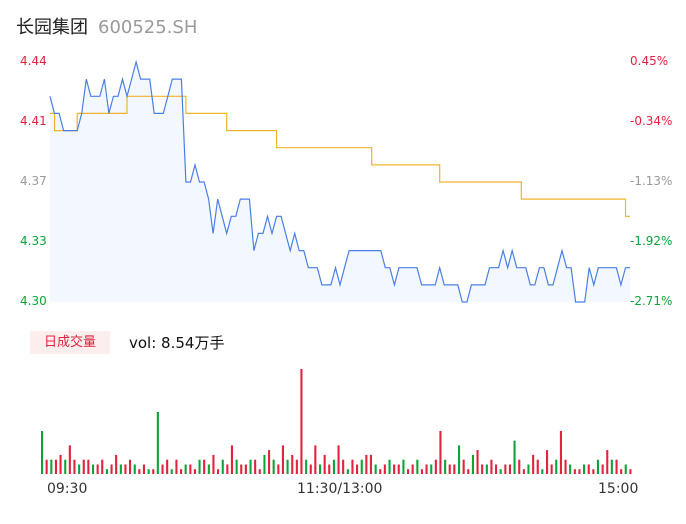 The image size is (686, 524). I want to click on volume-badge: 日成交量, so click(70, 342).